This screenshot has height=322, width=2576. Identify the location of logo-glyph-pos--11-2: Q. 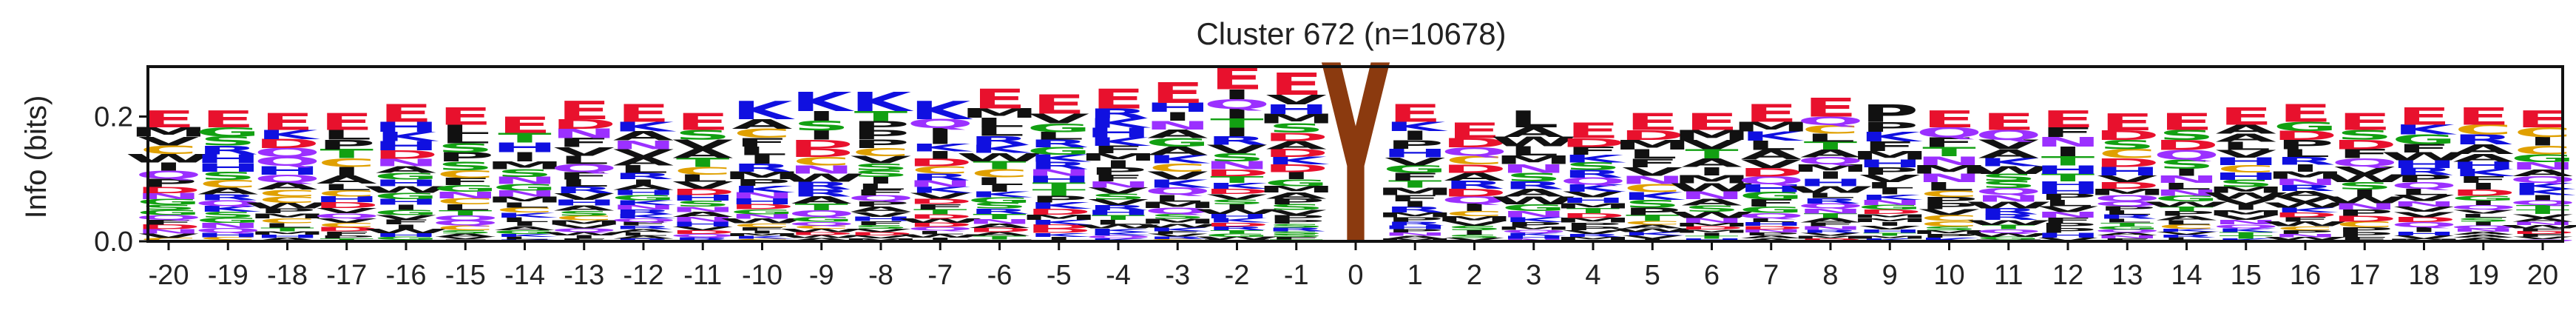
(702, 235).